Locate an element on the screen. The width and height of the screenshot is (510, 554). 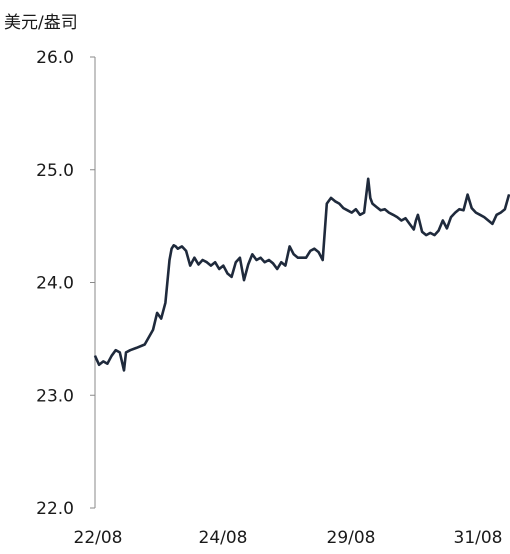
x-tick-label: 29/08 is located at coordinates (351, 538).